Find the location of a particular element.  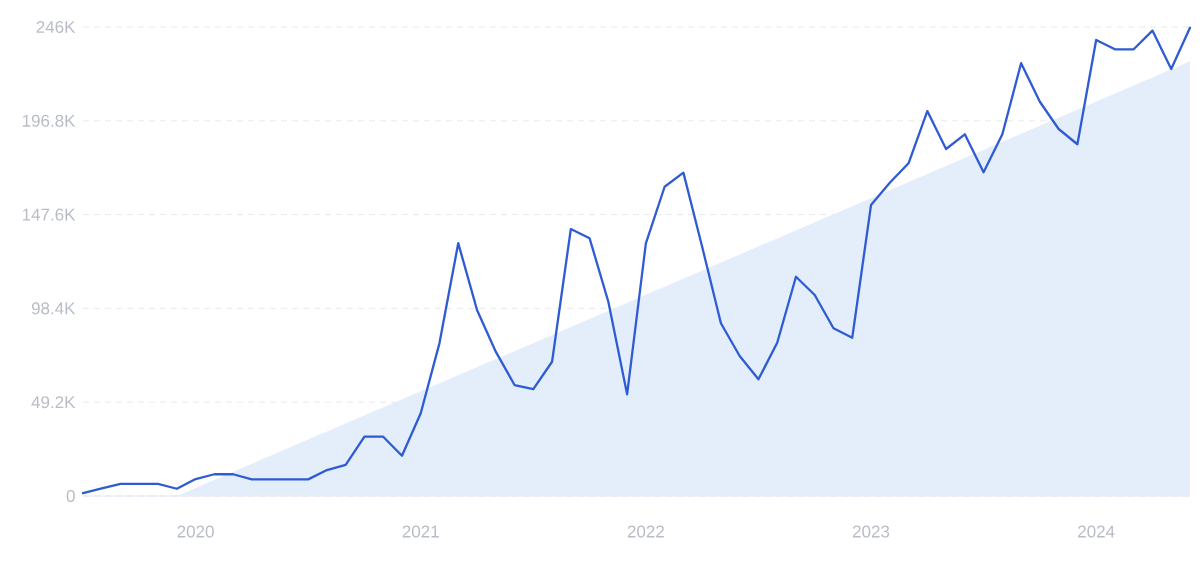

y-tick-label: 147.6K is located at coordinates (49, 214).